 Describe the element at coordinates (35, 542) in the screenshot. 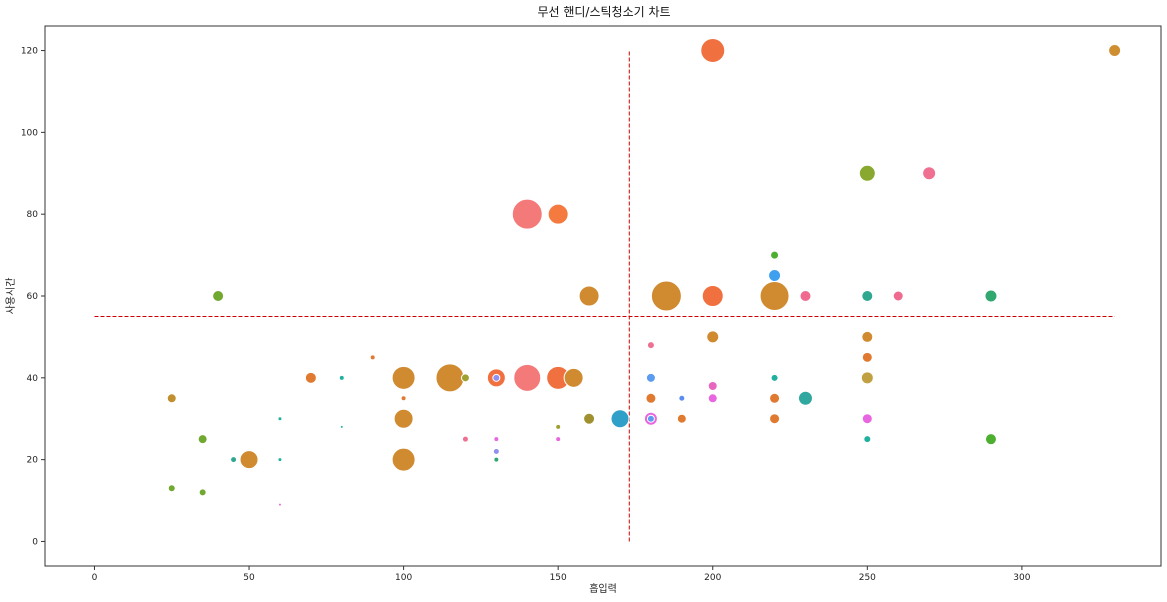

I see `y-tick-label: 0` at that location.